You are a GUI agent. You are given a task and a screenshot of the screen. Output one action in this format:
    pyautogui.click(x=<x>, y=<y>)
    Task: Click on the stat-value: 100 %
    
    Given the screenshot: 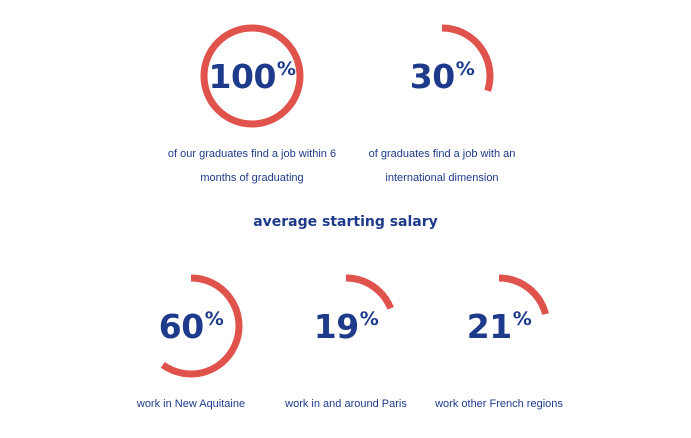 What is the action you would take?
    pyautogui.click(x=252, y=76)
    